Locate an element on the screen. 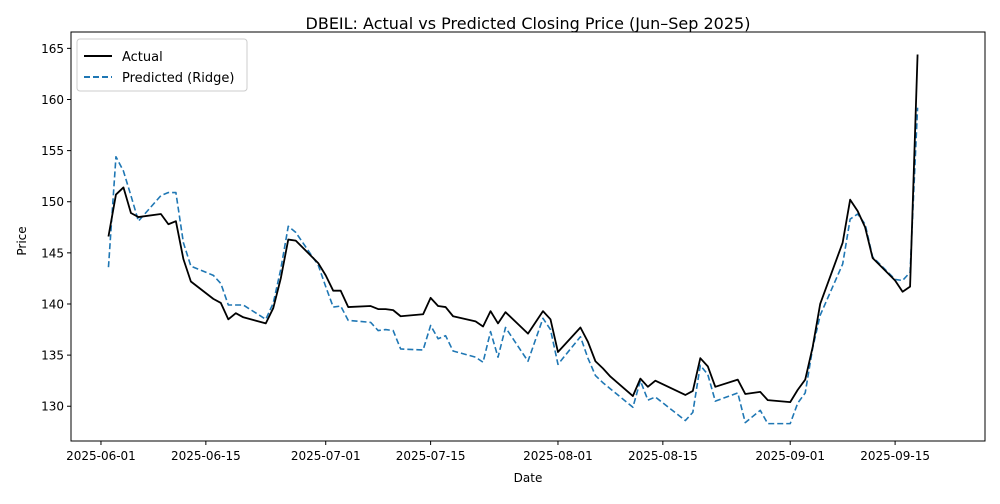  y-tick-label: 140 is located at coordinates (52, 304).